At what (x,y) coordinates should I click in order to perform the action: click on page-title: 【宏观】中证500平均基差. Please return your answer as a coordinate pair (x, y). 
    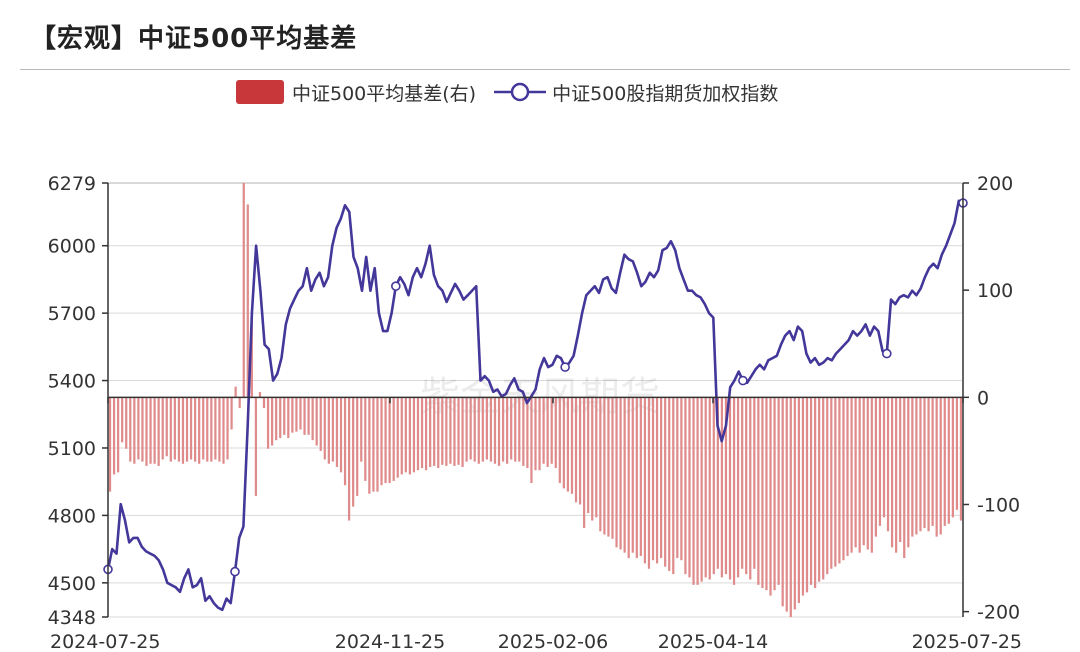
    Looking at the image, I should click on (194, 39).